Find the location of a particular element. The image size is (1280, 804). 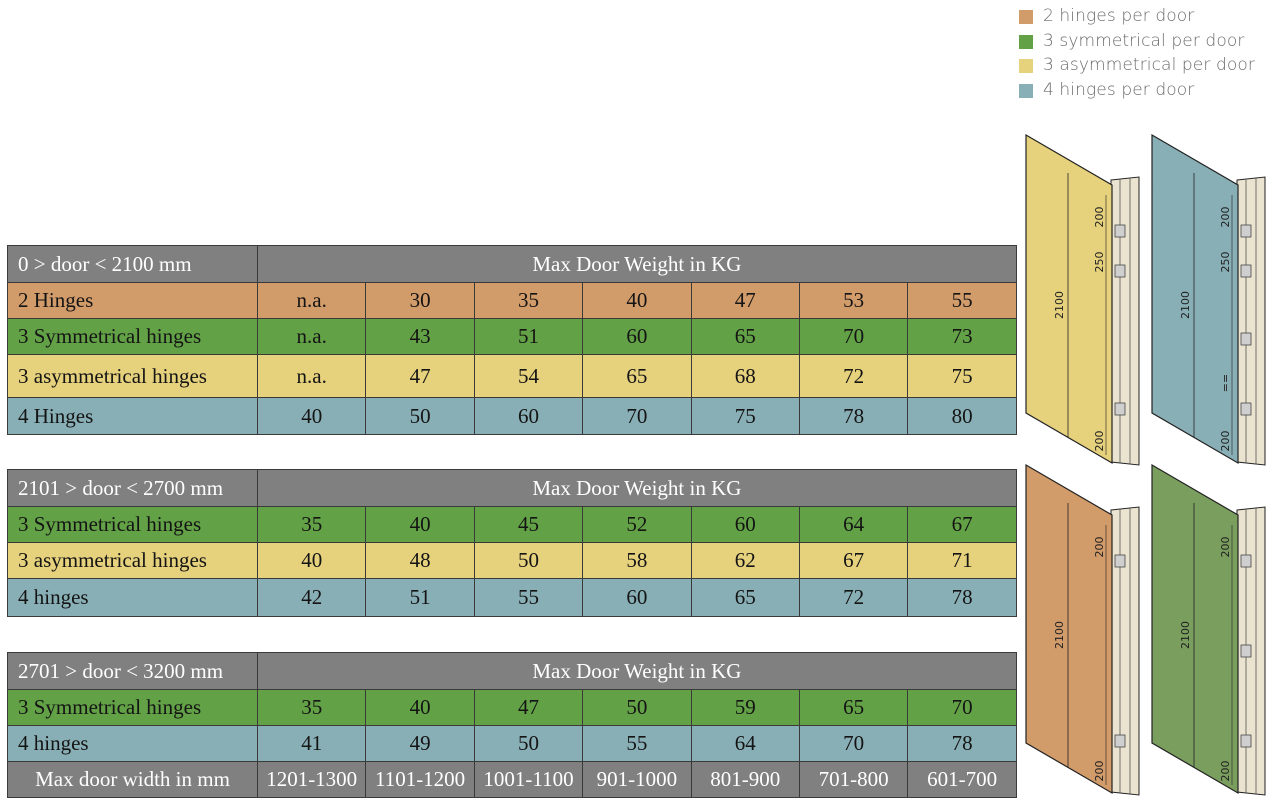

cell: 68 is located at coordinates (745, 376).